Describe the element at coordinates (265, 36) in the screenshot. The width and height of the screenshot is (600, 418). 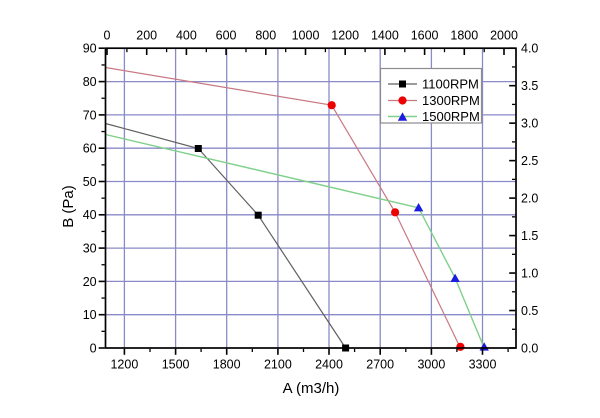
I see `svg-text: 800` at that location.